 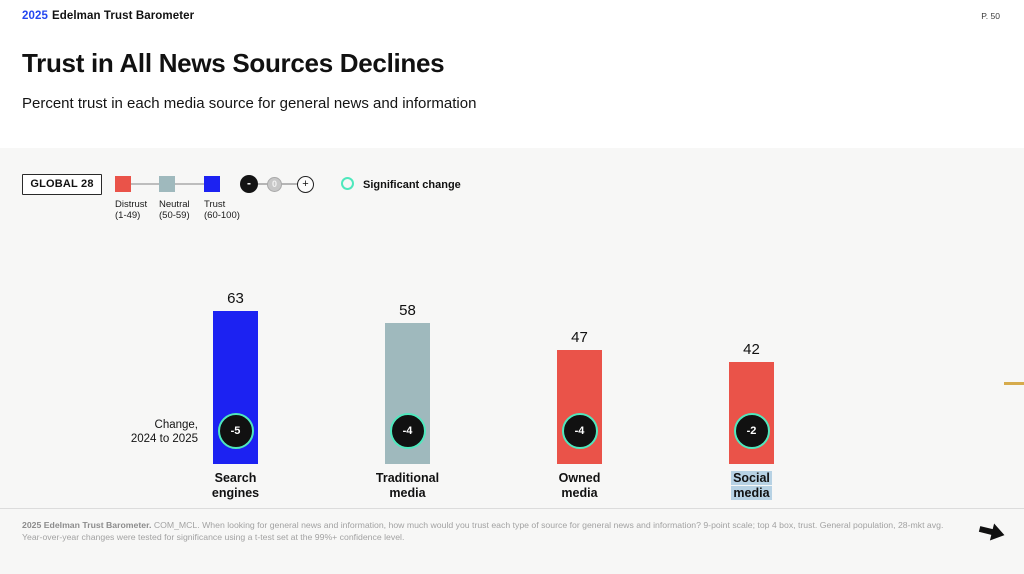 What do you see at coordinates (235, 298) in the screenshot?
I see `bar-value-search-engines: 63` at bounding box center [235, 298].